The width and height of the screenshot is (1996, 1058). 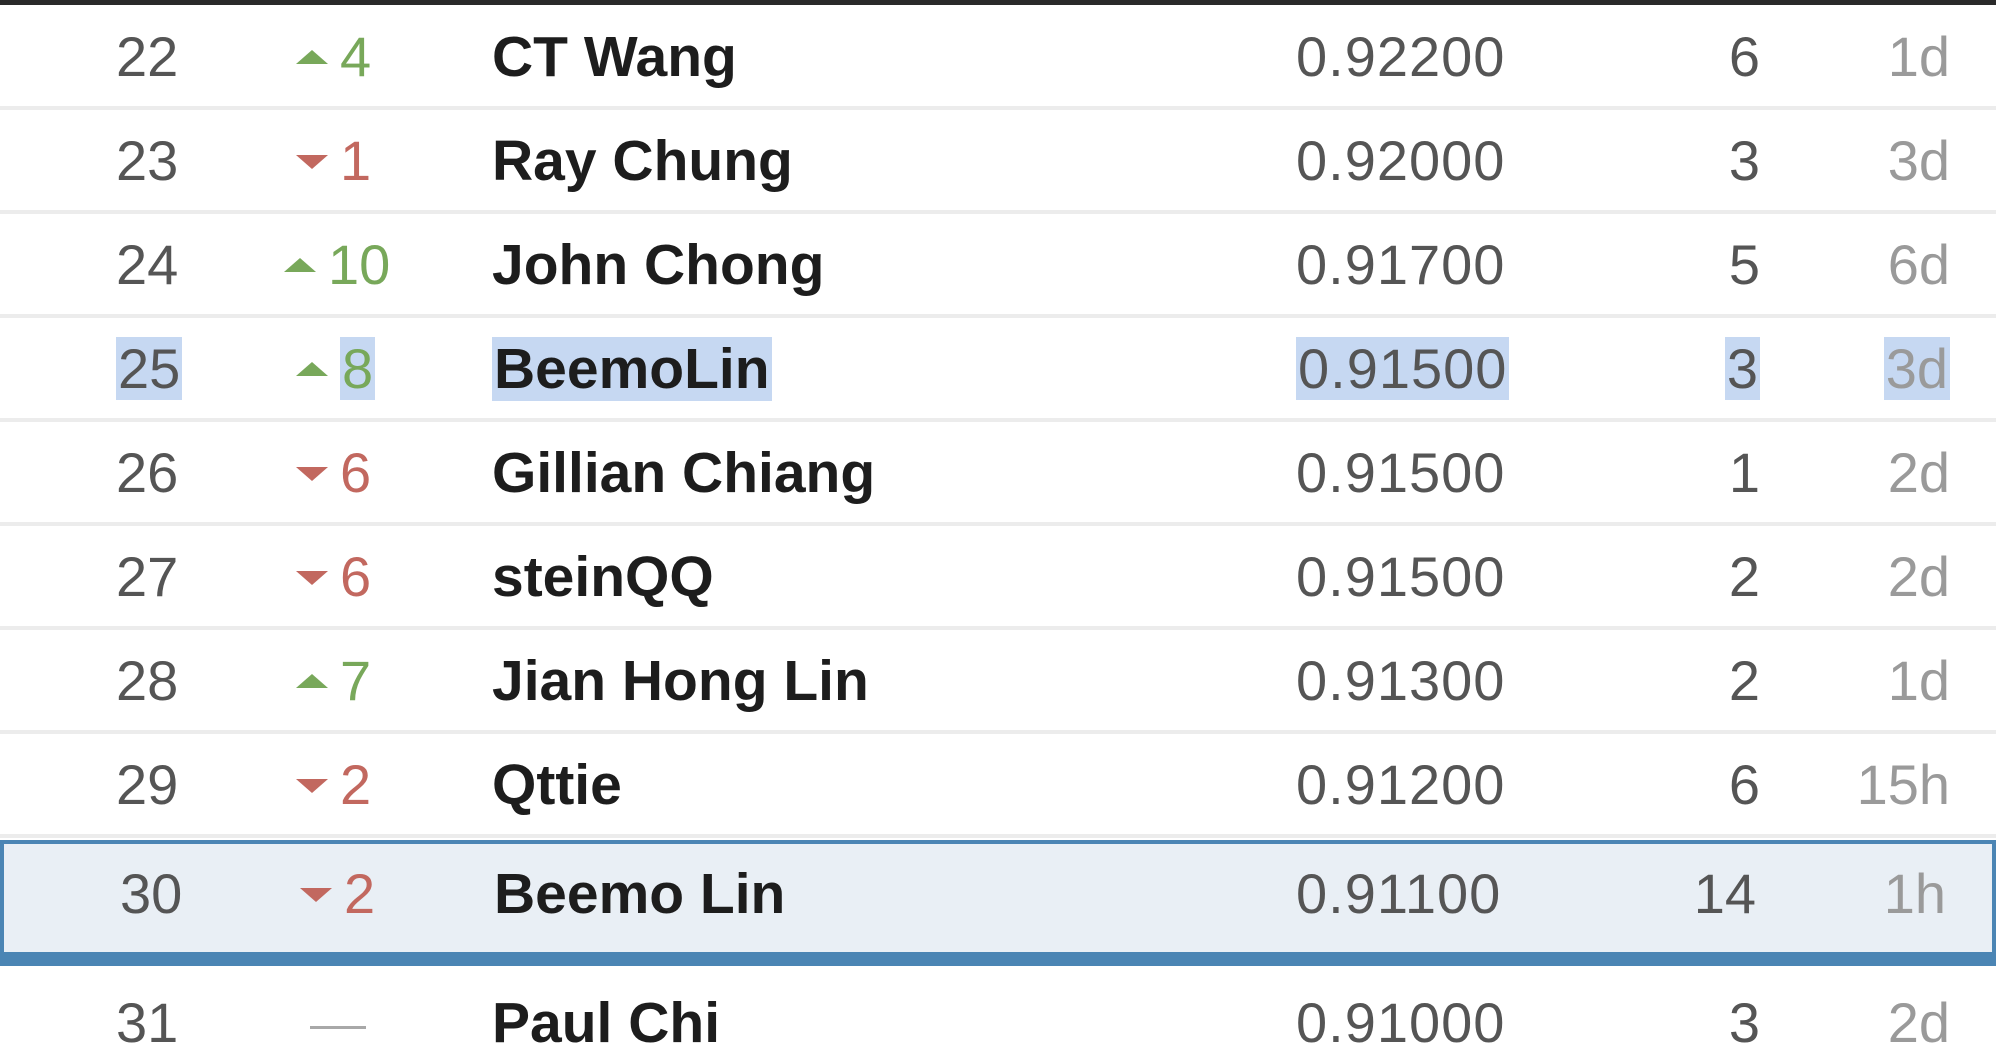 I want to click on rank-change-cell: 1, so click(x=351, y=161).